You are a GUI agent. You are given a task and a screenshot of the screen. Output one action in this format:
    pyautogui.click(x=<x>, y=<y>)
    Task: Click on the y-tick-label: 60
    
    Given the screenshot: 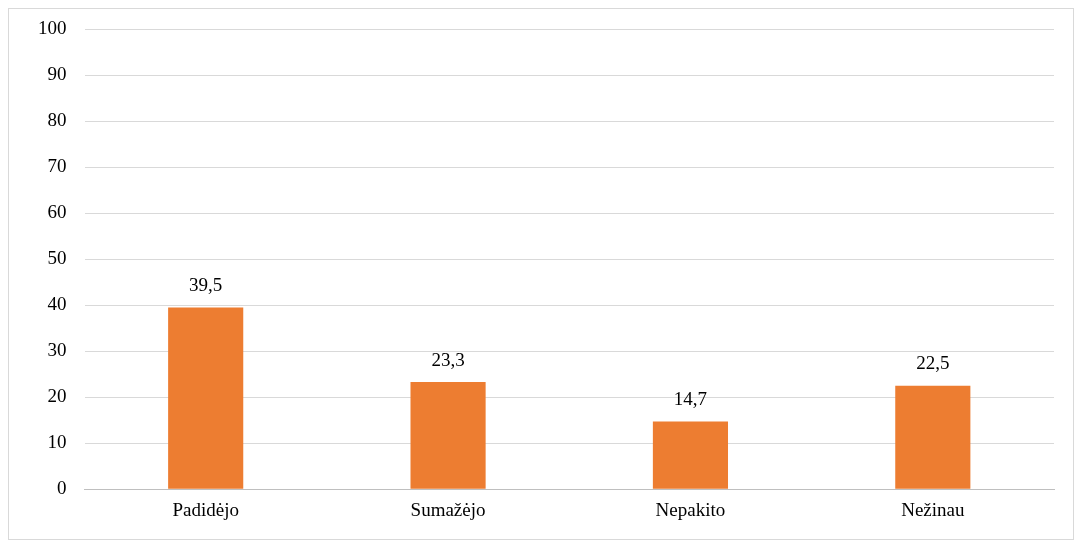 What is the action you would take?
    pyautogui.click(x=57, y=212)
    